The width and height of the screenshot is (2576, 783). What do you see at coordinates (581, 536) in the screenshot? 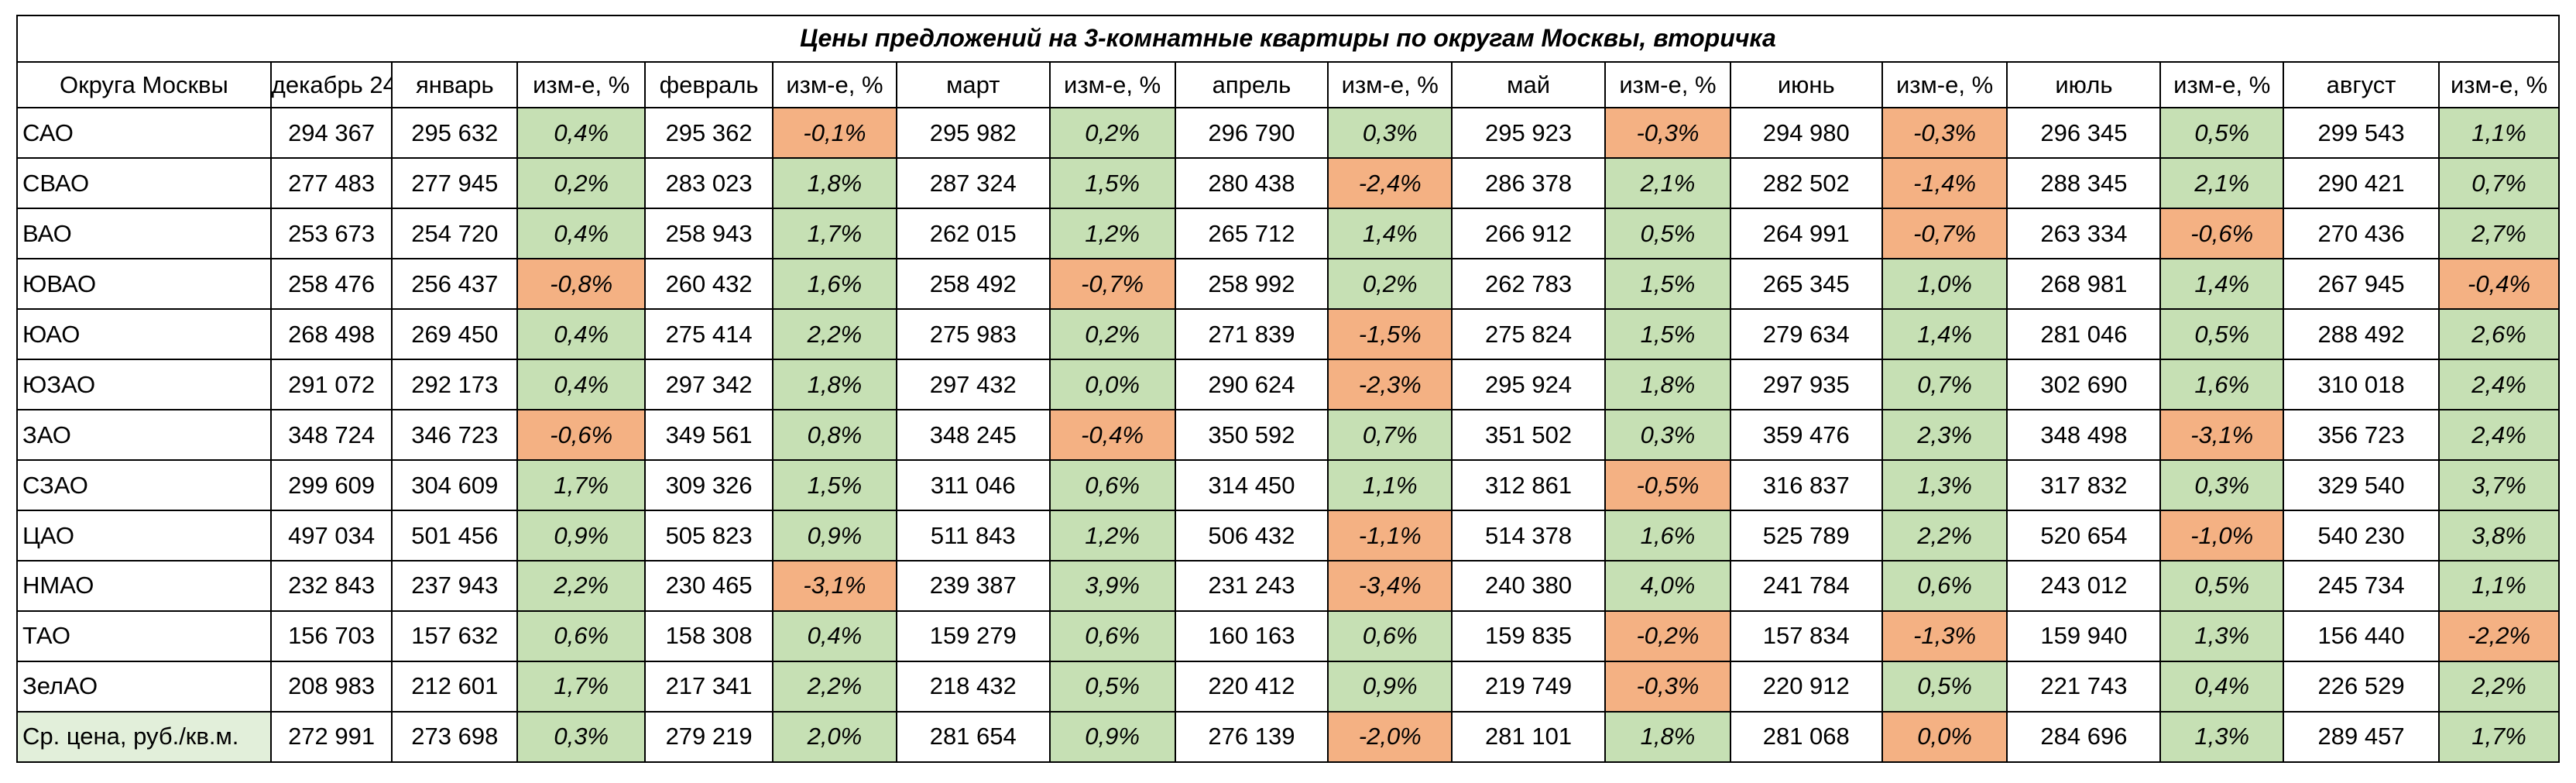
I see `change-cell: 0,9%` at bounding box center [581, 536].